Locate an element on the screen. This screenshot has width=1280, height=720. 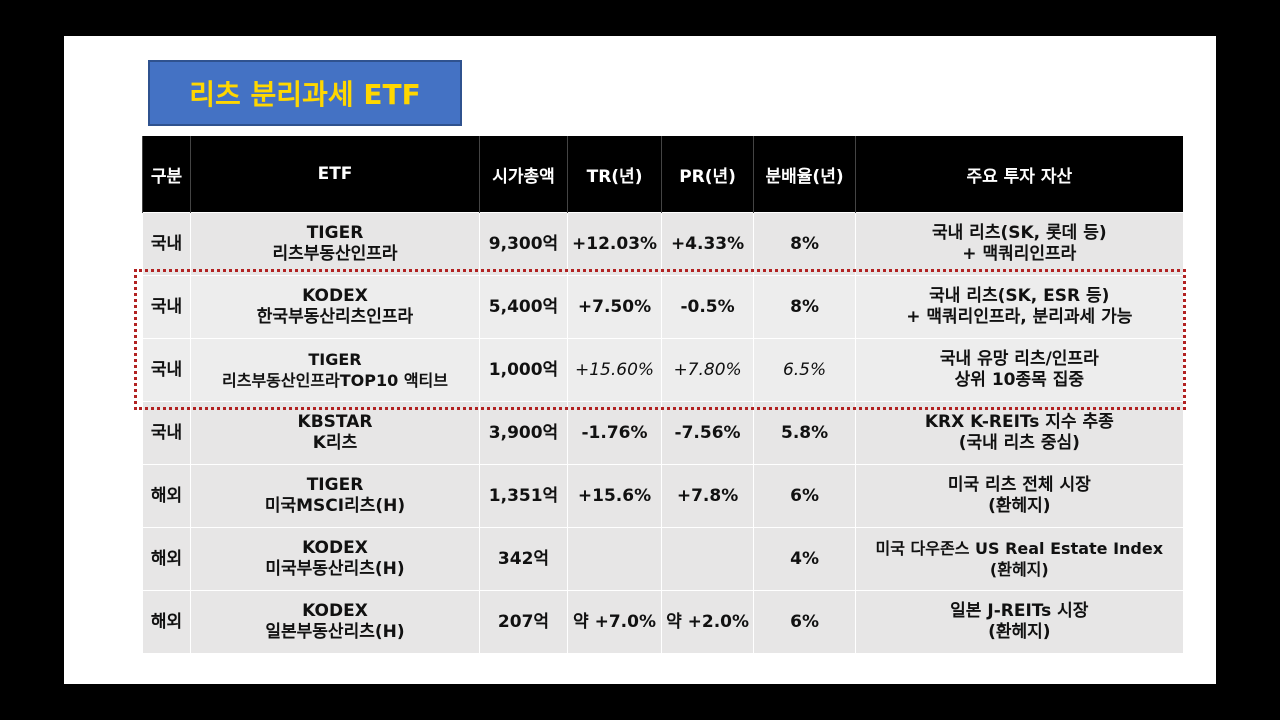
asset-line-1: 국내 리츠(SK, ESR 등) is located at coordinates (1019, 296).